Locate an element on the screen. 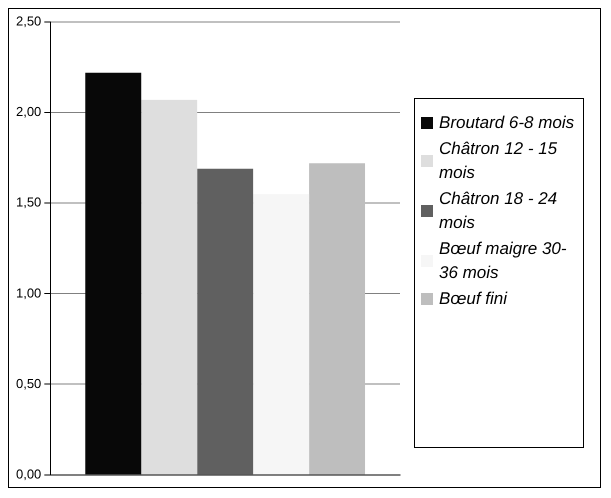  y-tick-label: 1,50 is located at coordinates (29, 202).